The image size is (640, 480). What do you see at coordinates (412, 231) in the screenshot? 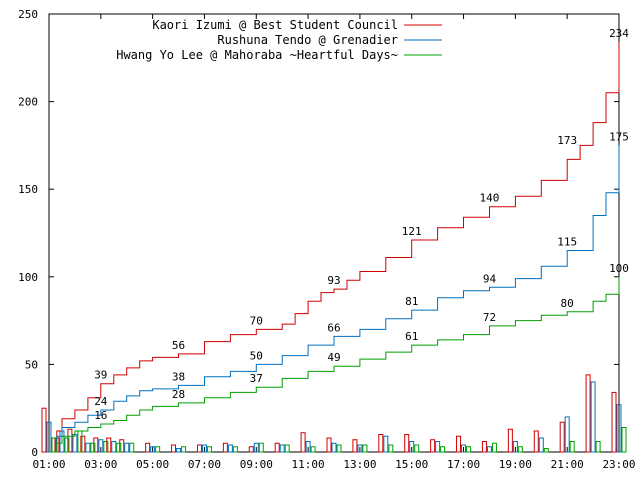
I see `value-label: 121` at bounding box center [412, 231].